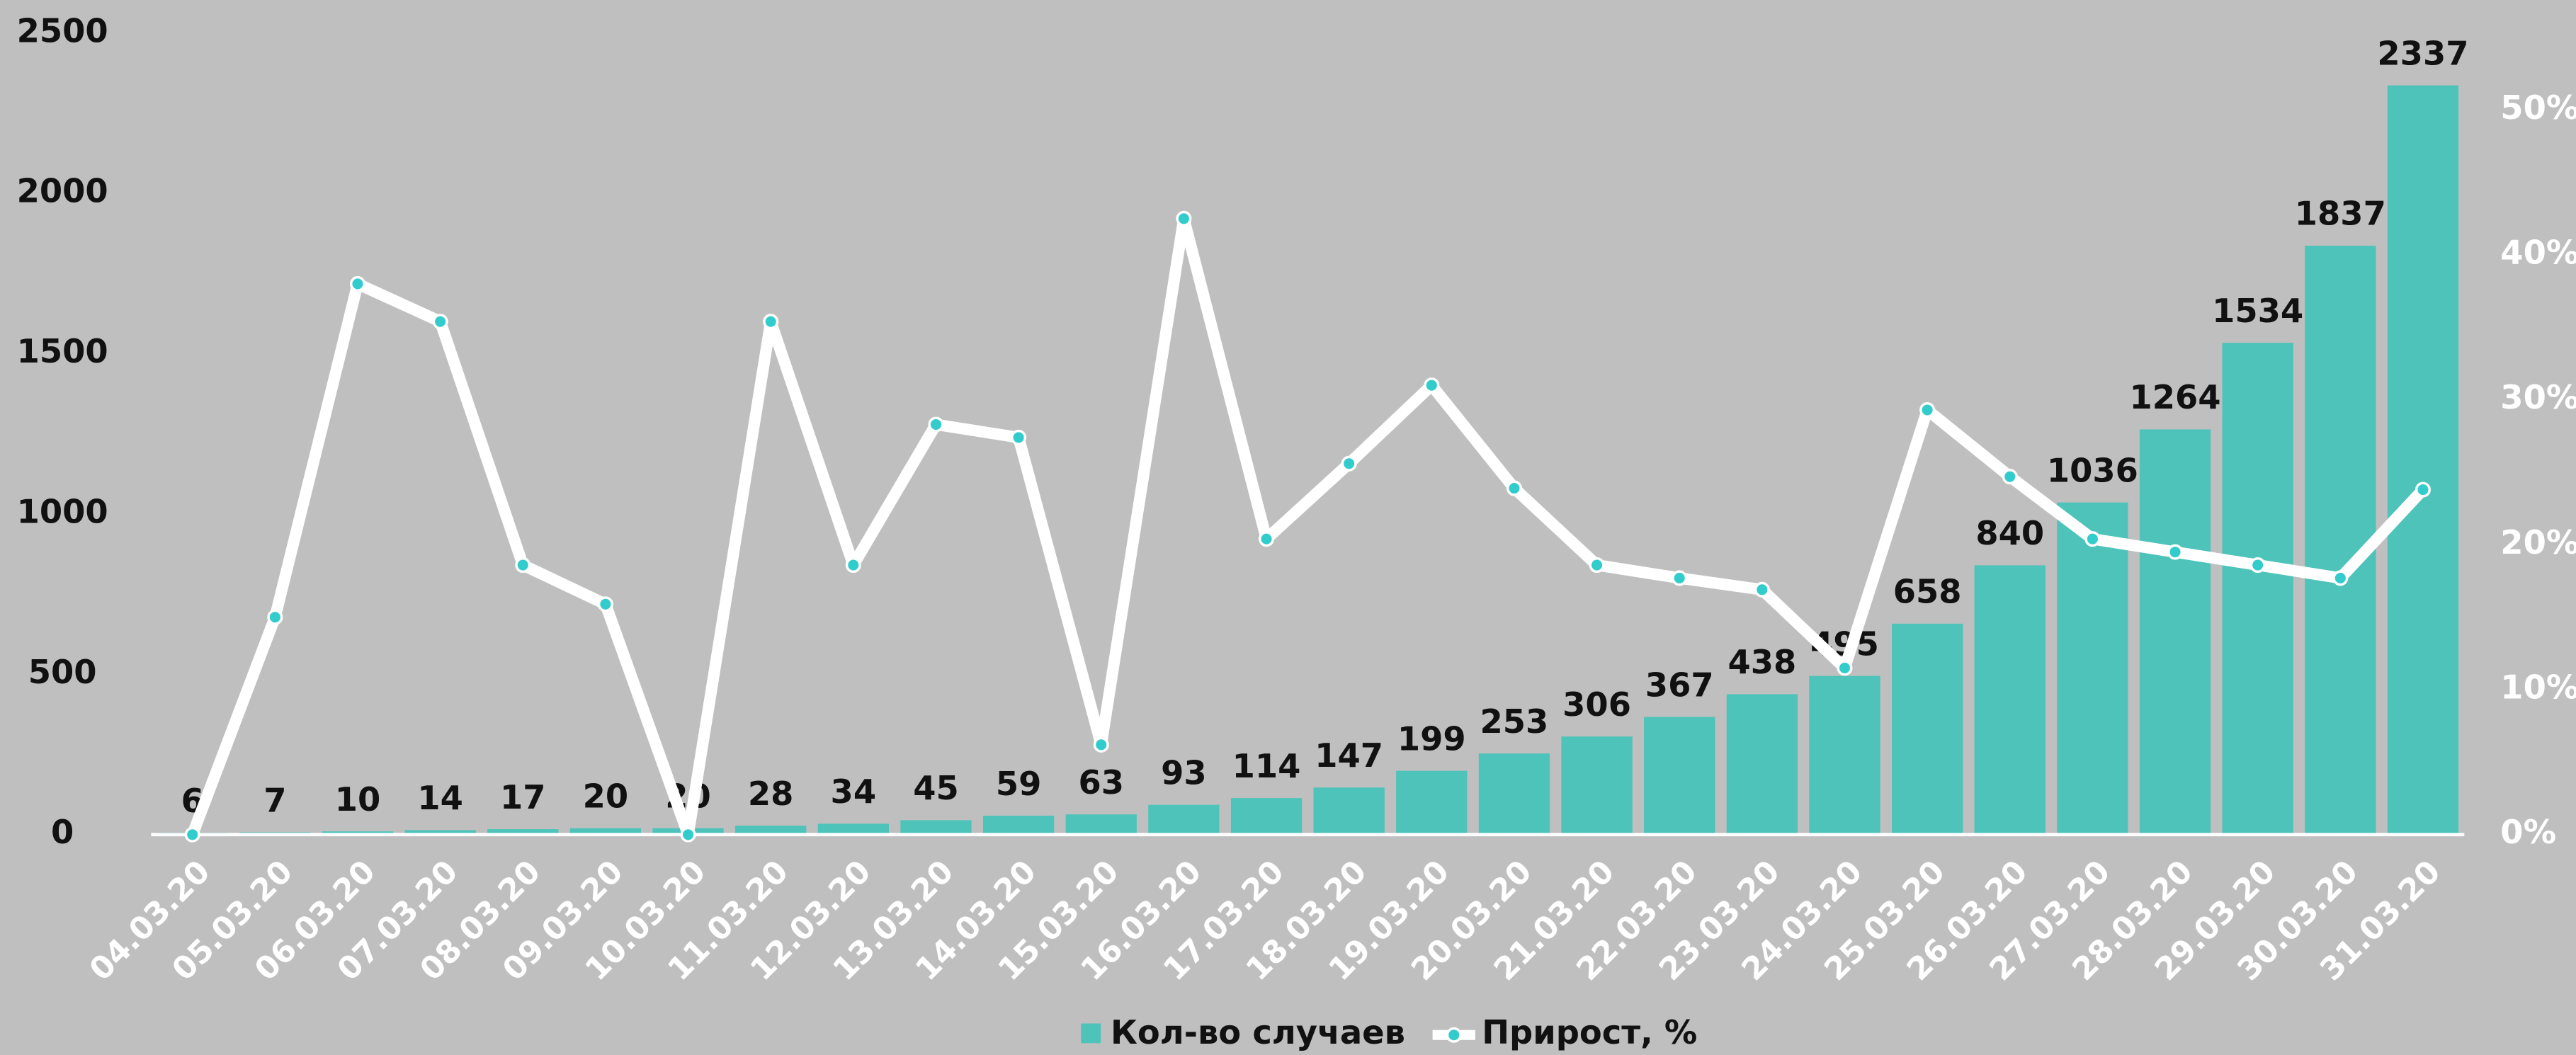 Image resolution: width=2576 pixels, height=1055 pixels. I want to click on data-label: 1837, so click(2340, 214).